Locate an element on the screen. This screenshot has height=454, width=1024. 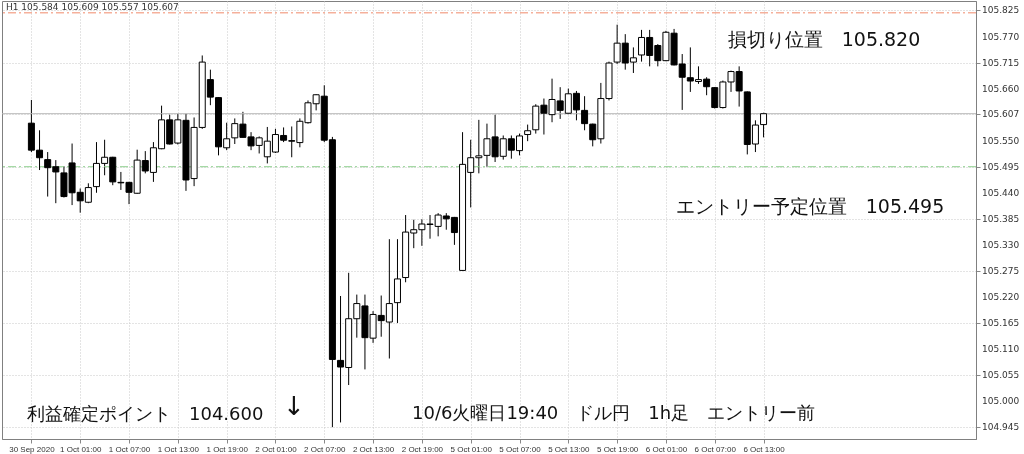
y-tick-label: 105.330 is located at coordinates (1001, 244).